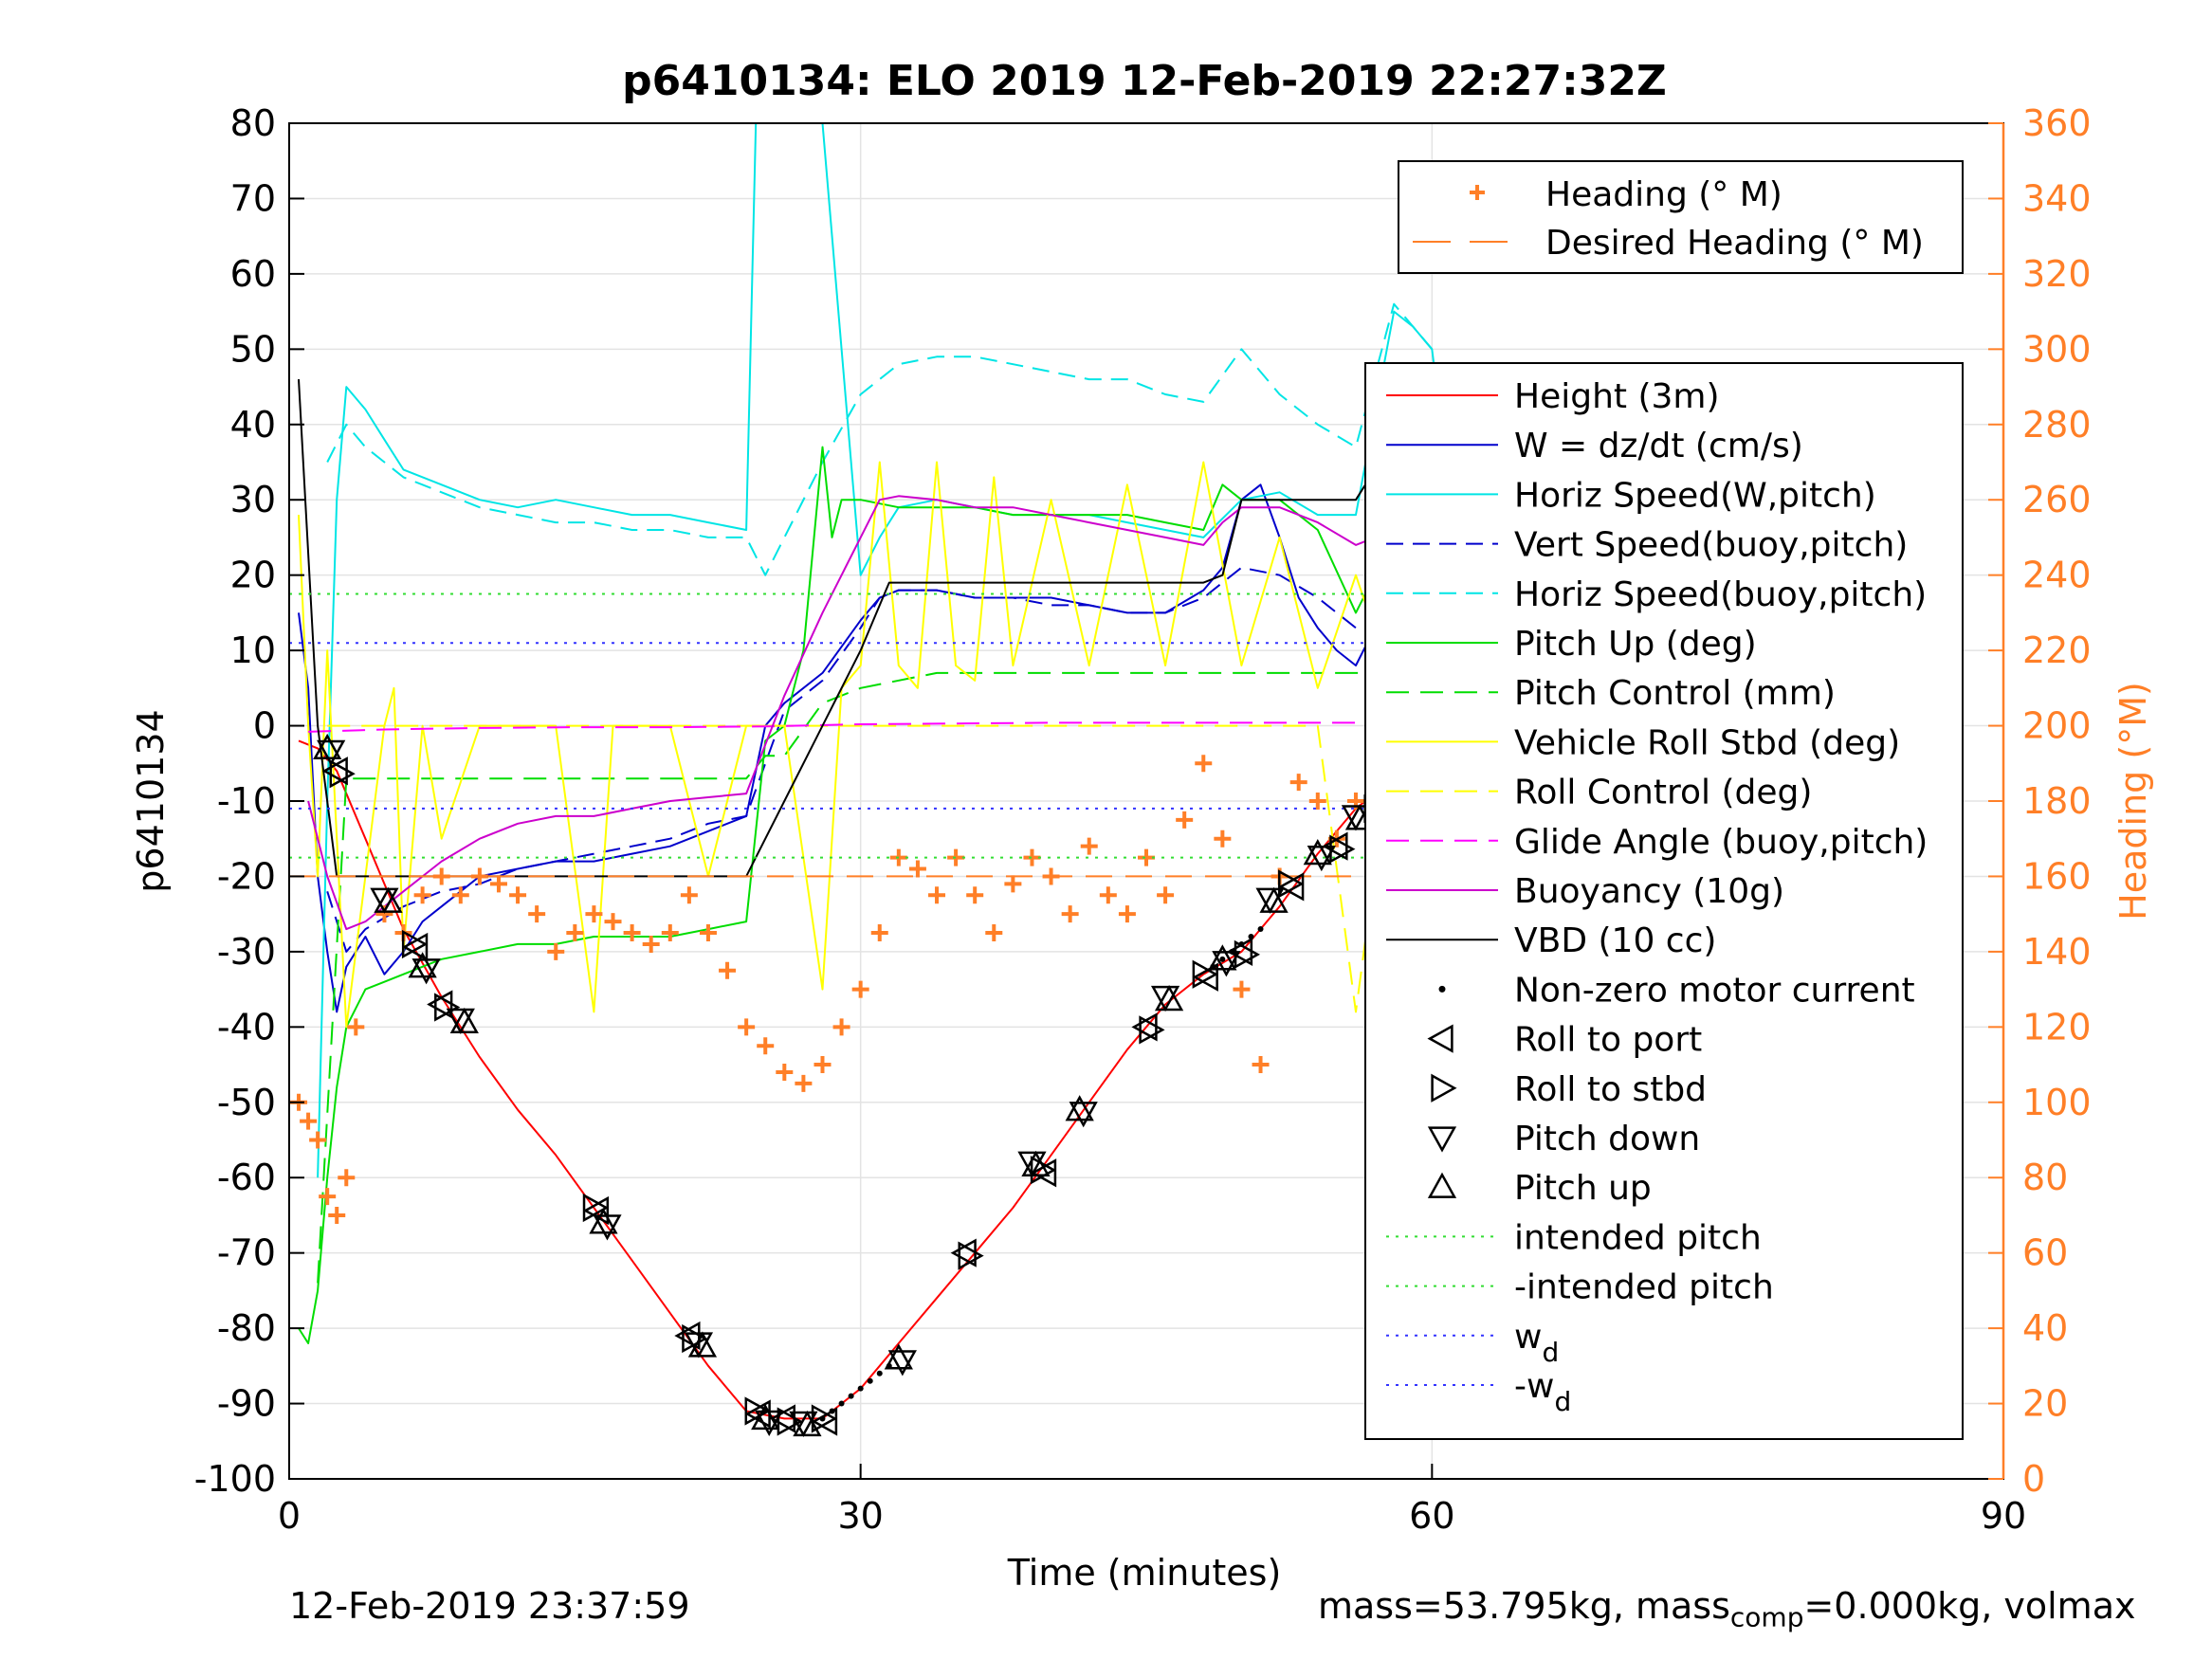 This screenshot has width=2212, height=1659. What do you see at coordinates (246, 1253) in the screenshot?
I see `y-tick-label: -70` at bounding box center [246, 1253].